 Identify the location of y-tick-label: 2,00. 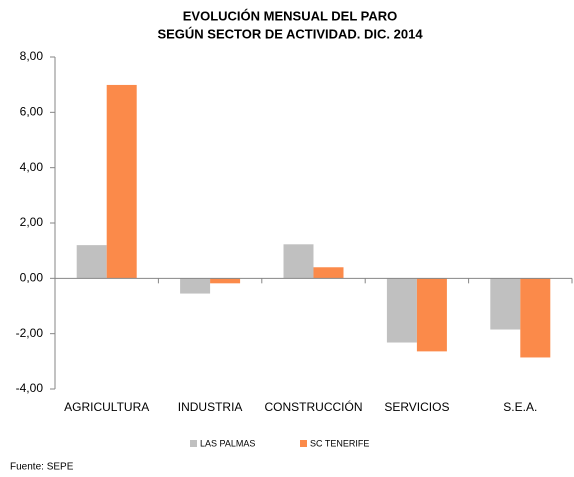
(32, 222).